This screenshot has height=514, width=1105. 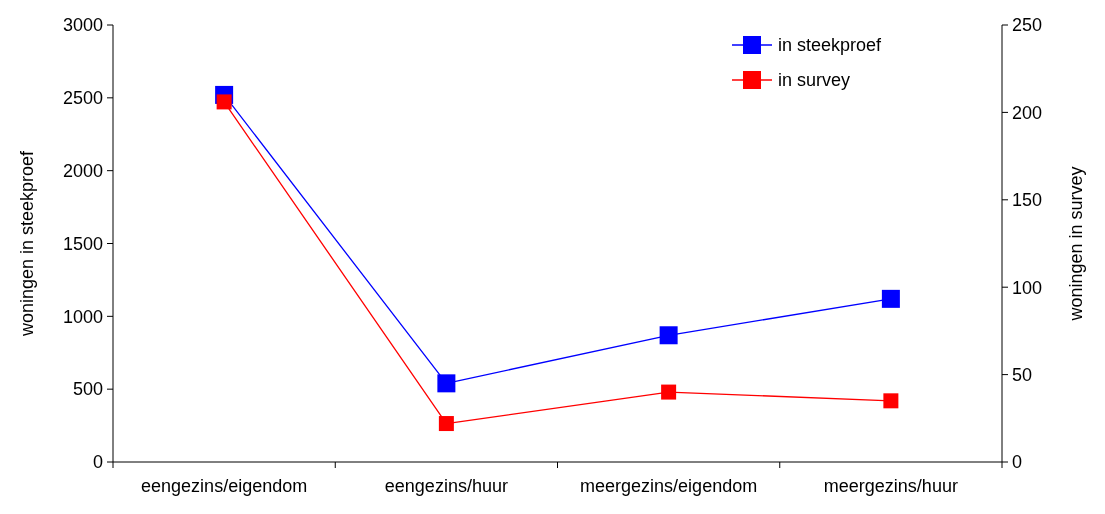 What do you see at coordinates (814, 80) in the screenshot?
I see `legend-label: in survey` at bounding box center [814, 80].